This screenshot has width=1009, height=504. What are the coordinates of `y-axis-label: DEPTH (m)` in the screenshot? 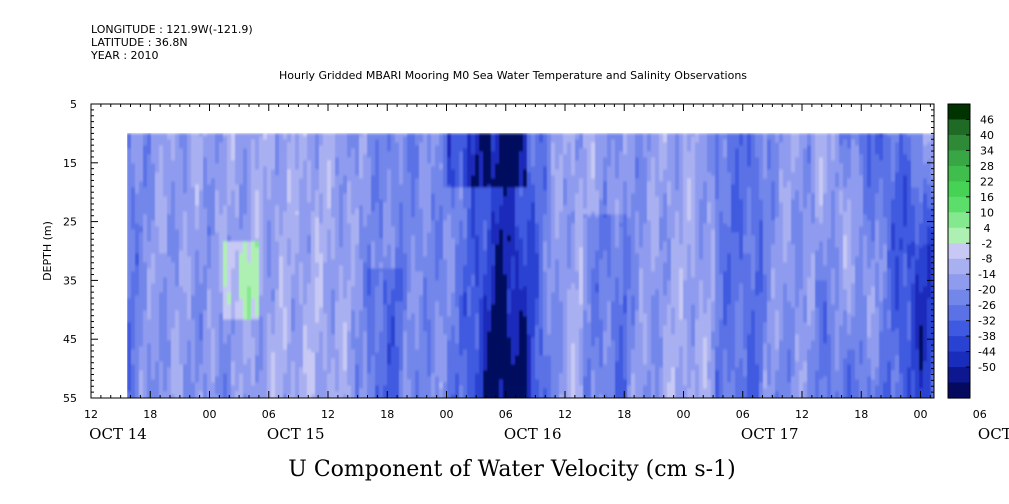 It's located at (47, 251).